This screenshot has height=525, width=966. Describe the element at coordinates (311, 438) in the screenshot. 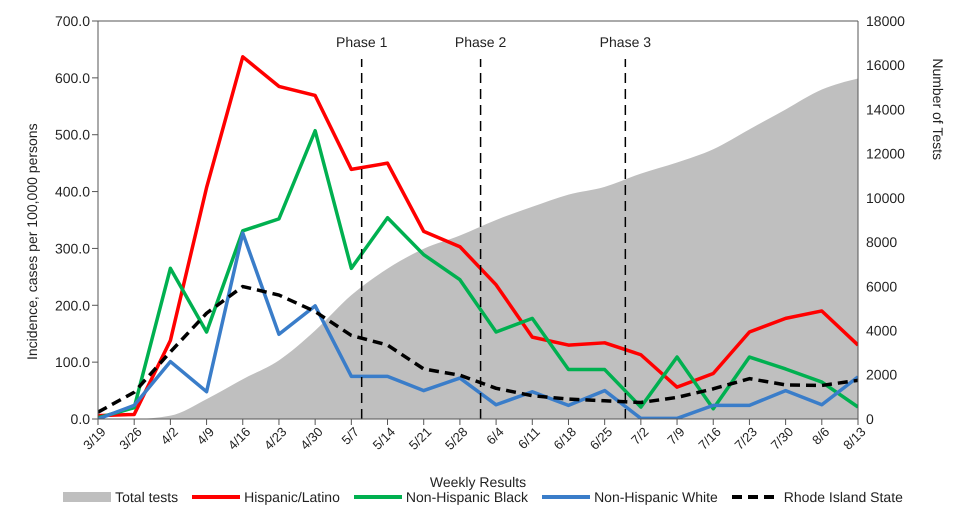

I see `x-tick-label: 4/30` at that location.